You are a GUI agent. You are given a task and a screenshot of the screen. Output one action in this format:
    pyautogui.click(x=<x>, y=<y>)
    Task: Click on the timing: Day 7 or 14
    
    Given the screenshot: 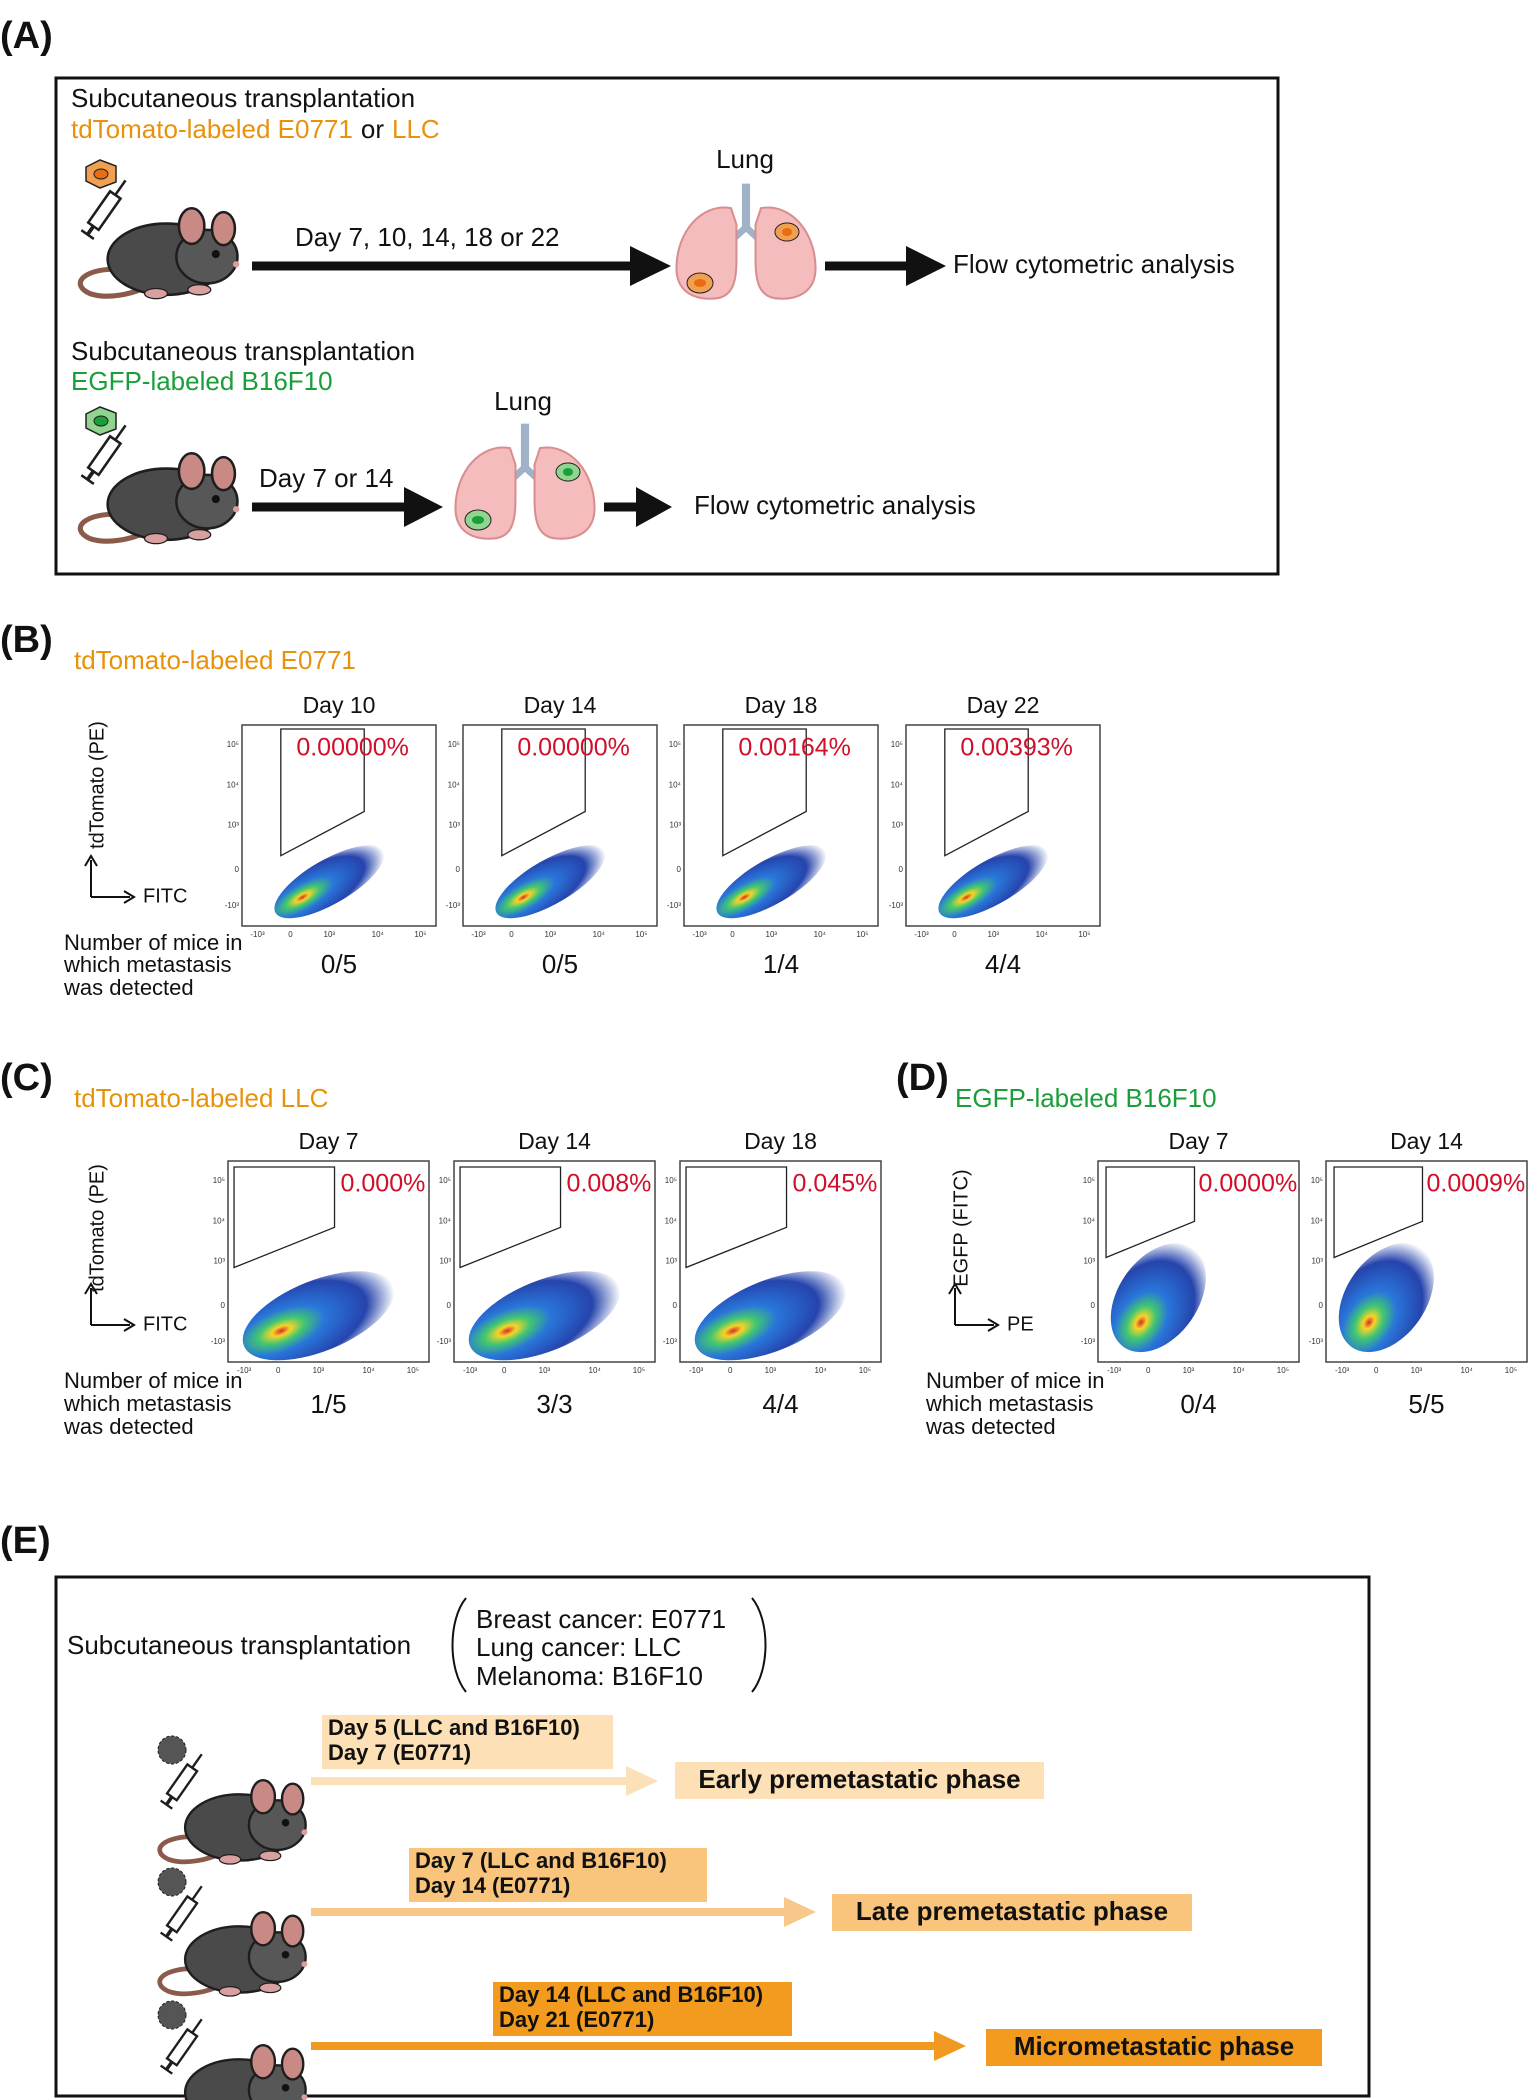 What is the action you would take?
    pyautogui.click(x=326, y=478)
    